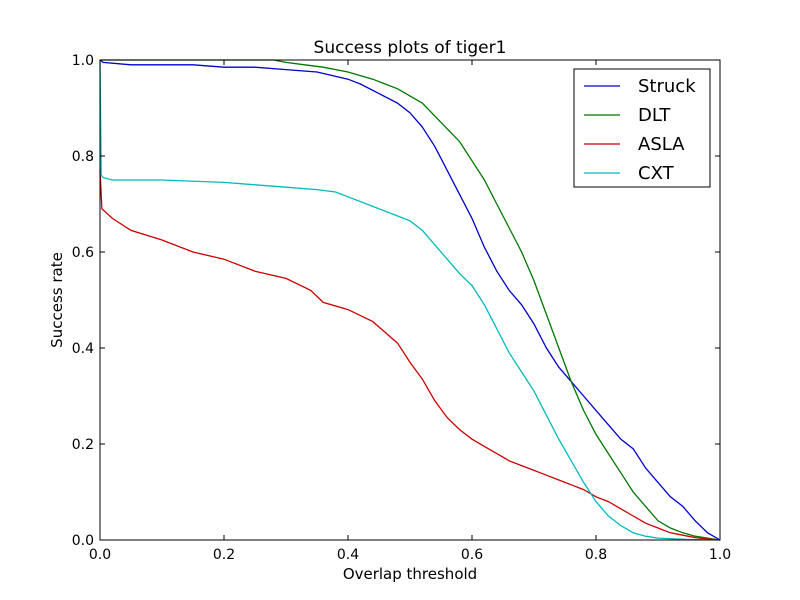  I want to click on y-tick-label: 0.8, so click(83, 157).